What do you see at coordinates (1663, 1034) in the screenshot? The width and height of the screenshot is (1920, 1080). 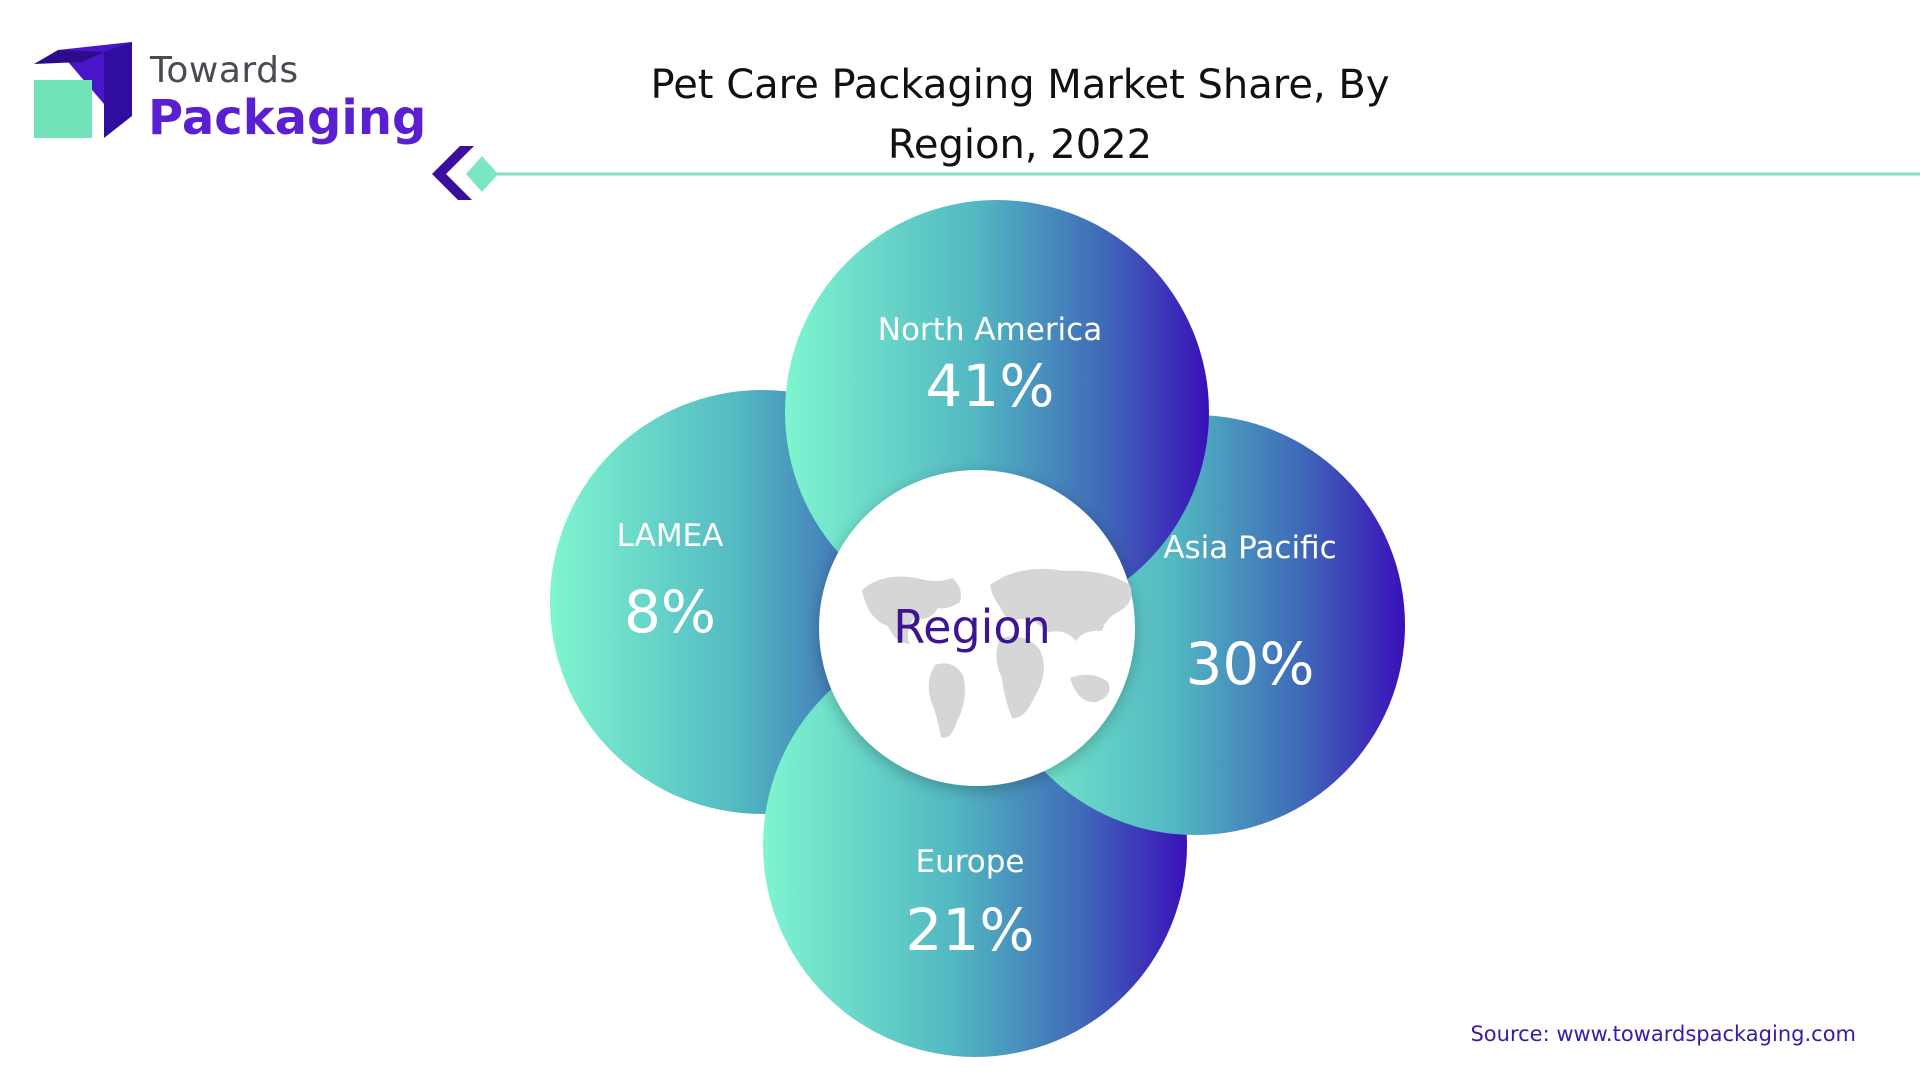 I see `source-note: Source: www.towardspackaging.com` at bounding box center [1663, 1034].